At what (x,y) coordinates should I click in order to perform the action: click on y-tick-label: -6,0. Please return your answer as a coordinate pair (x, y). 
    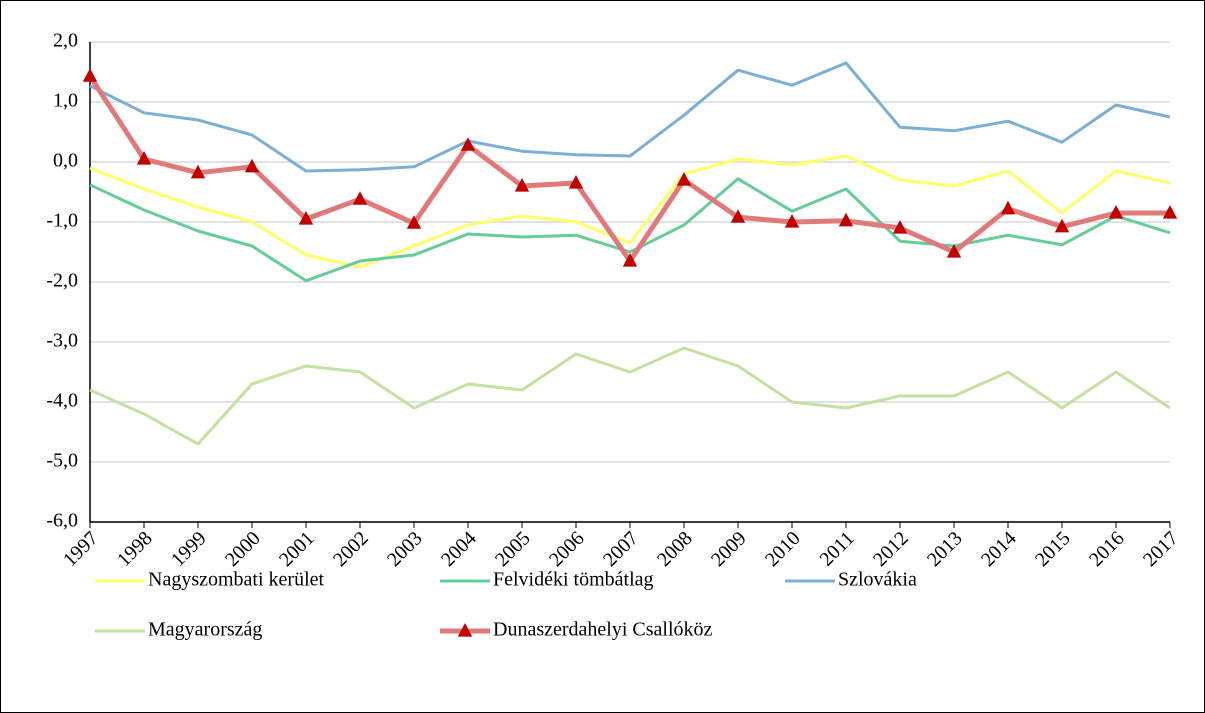
    Looking at the image, I should click on (62, 521).